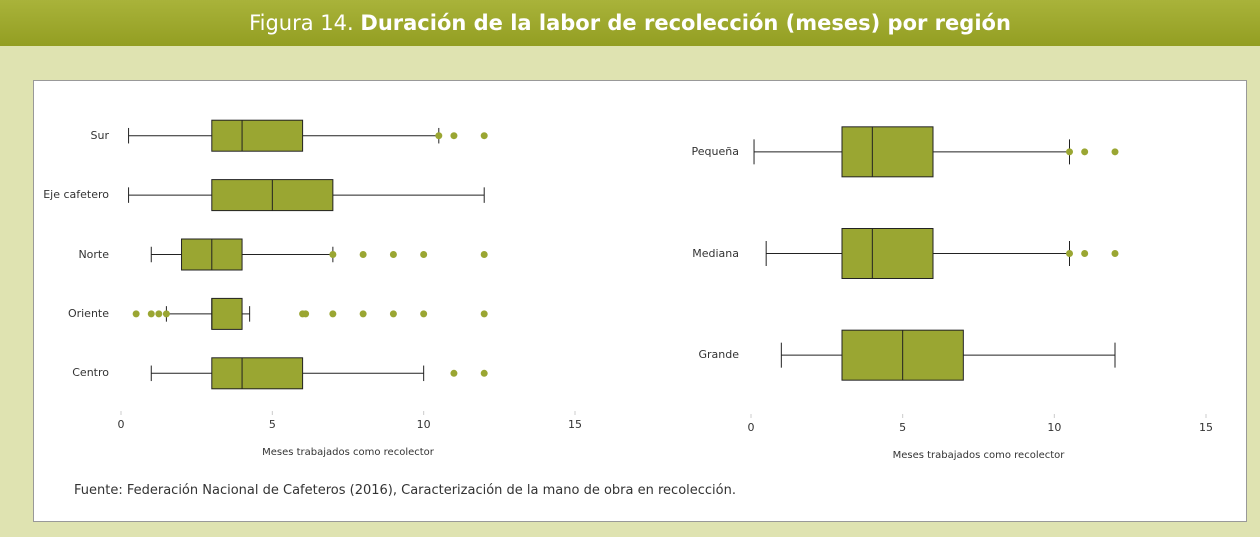 Image resolution: width=1260 pixels, height=537 pixels. What do you see at coordinates (301, 23) in the screenshot?
I see `figure-number: Figura 14.` at bounding box center [301, 23].